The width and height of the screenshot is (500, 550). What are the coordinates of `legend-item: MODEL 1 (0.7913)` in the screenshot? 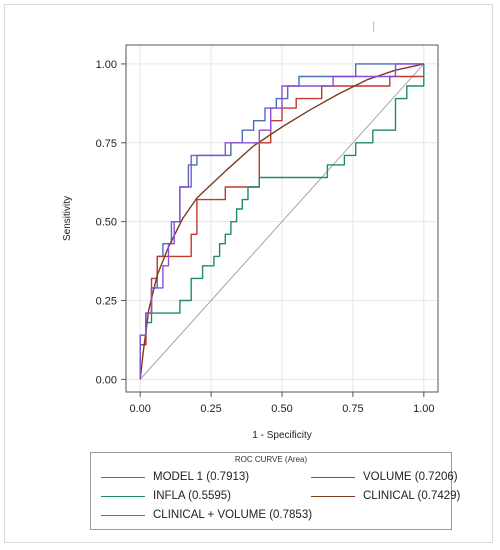 It's located at (175, 477).